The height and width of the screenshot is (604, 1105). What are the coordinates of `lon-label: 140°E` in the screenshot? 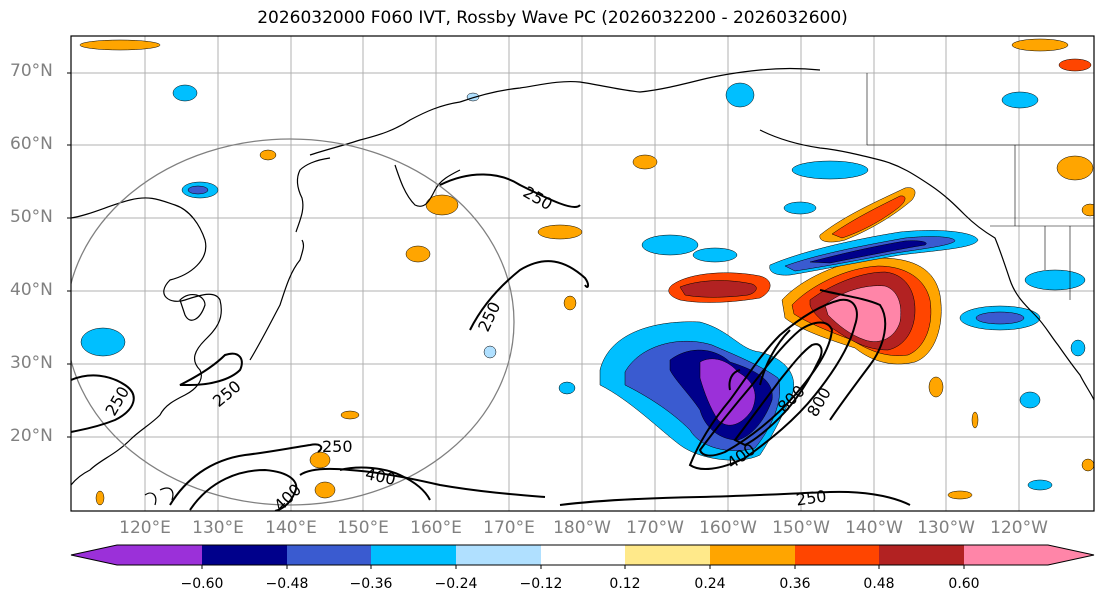 It's located at (291, 528).